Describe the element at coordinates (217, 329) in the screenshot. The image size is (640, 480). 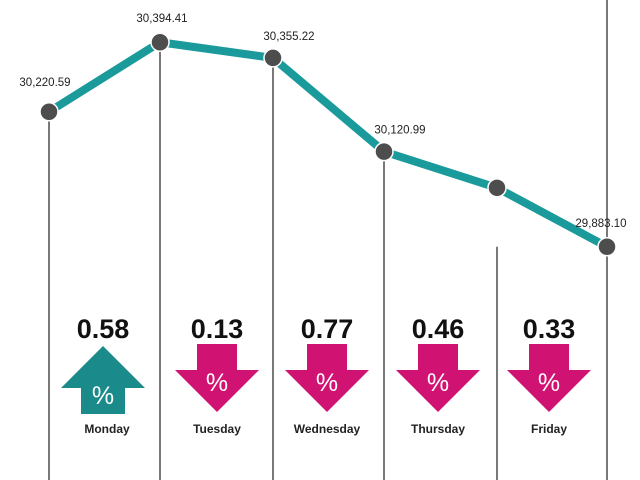
I see `change-value: 0.13` at that location.